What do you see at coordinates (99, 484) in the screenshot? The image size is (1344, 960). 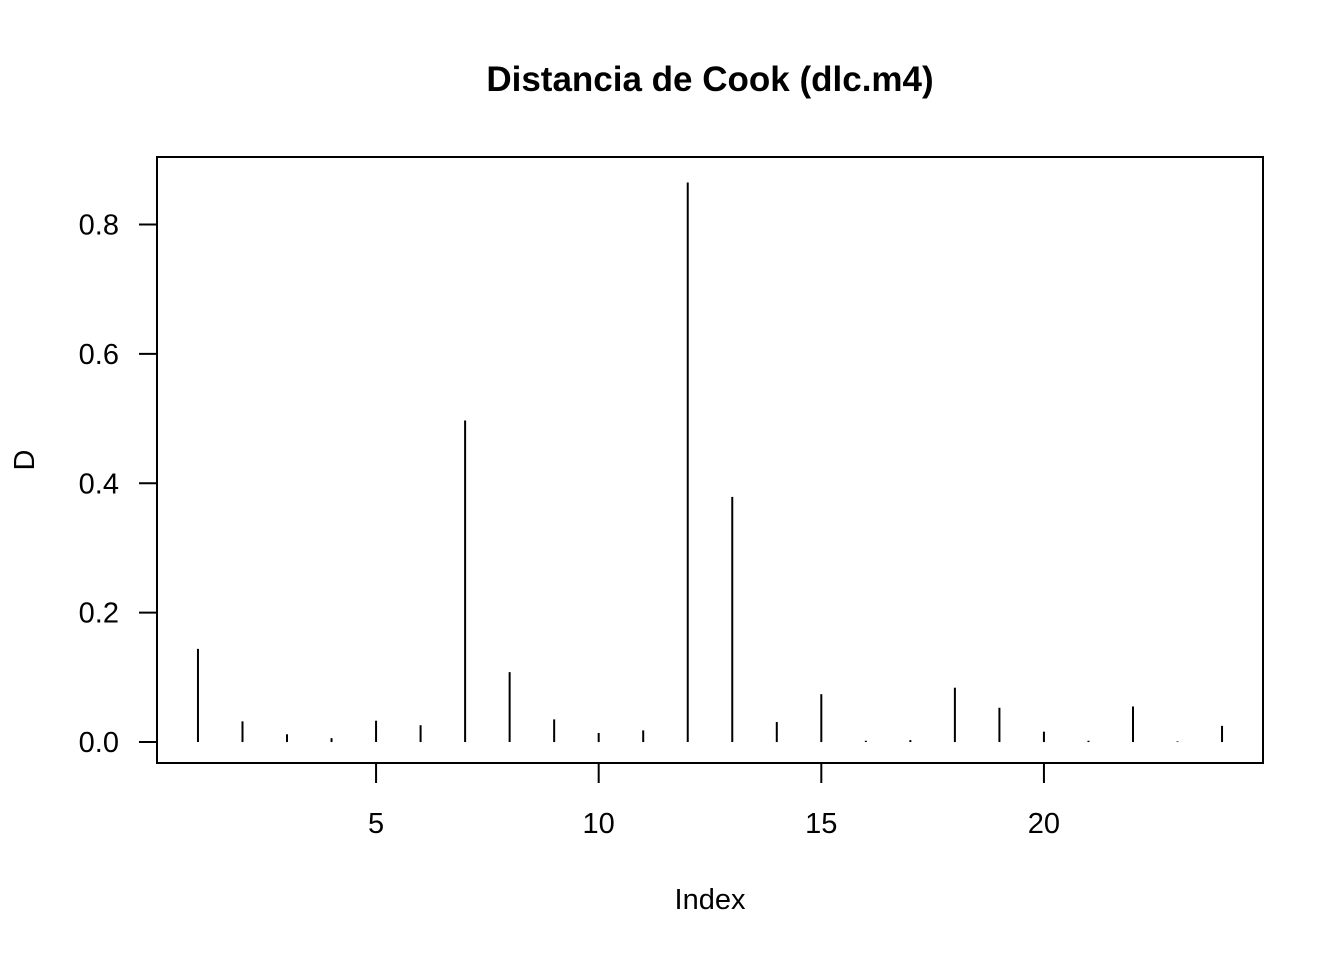 I see `y-tick-label: 0.4` at bounding box center [99, 484].